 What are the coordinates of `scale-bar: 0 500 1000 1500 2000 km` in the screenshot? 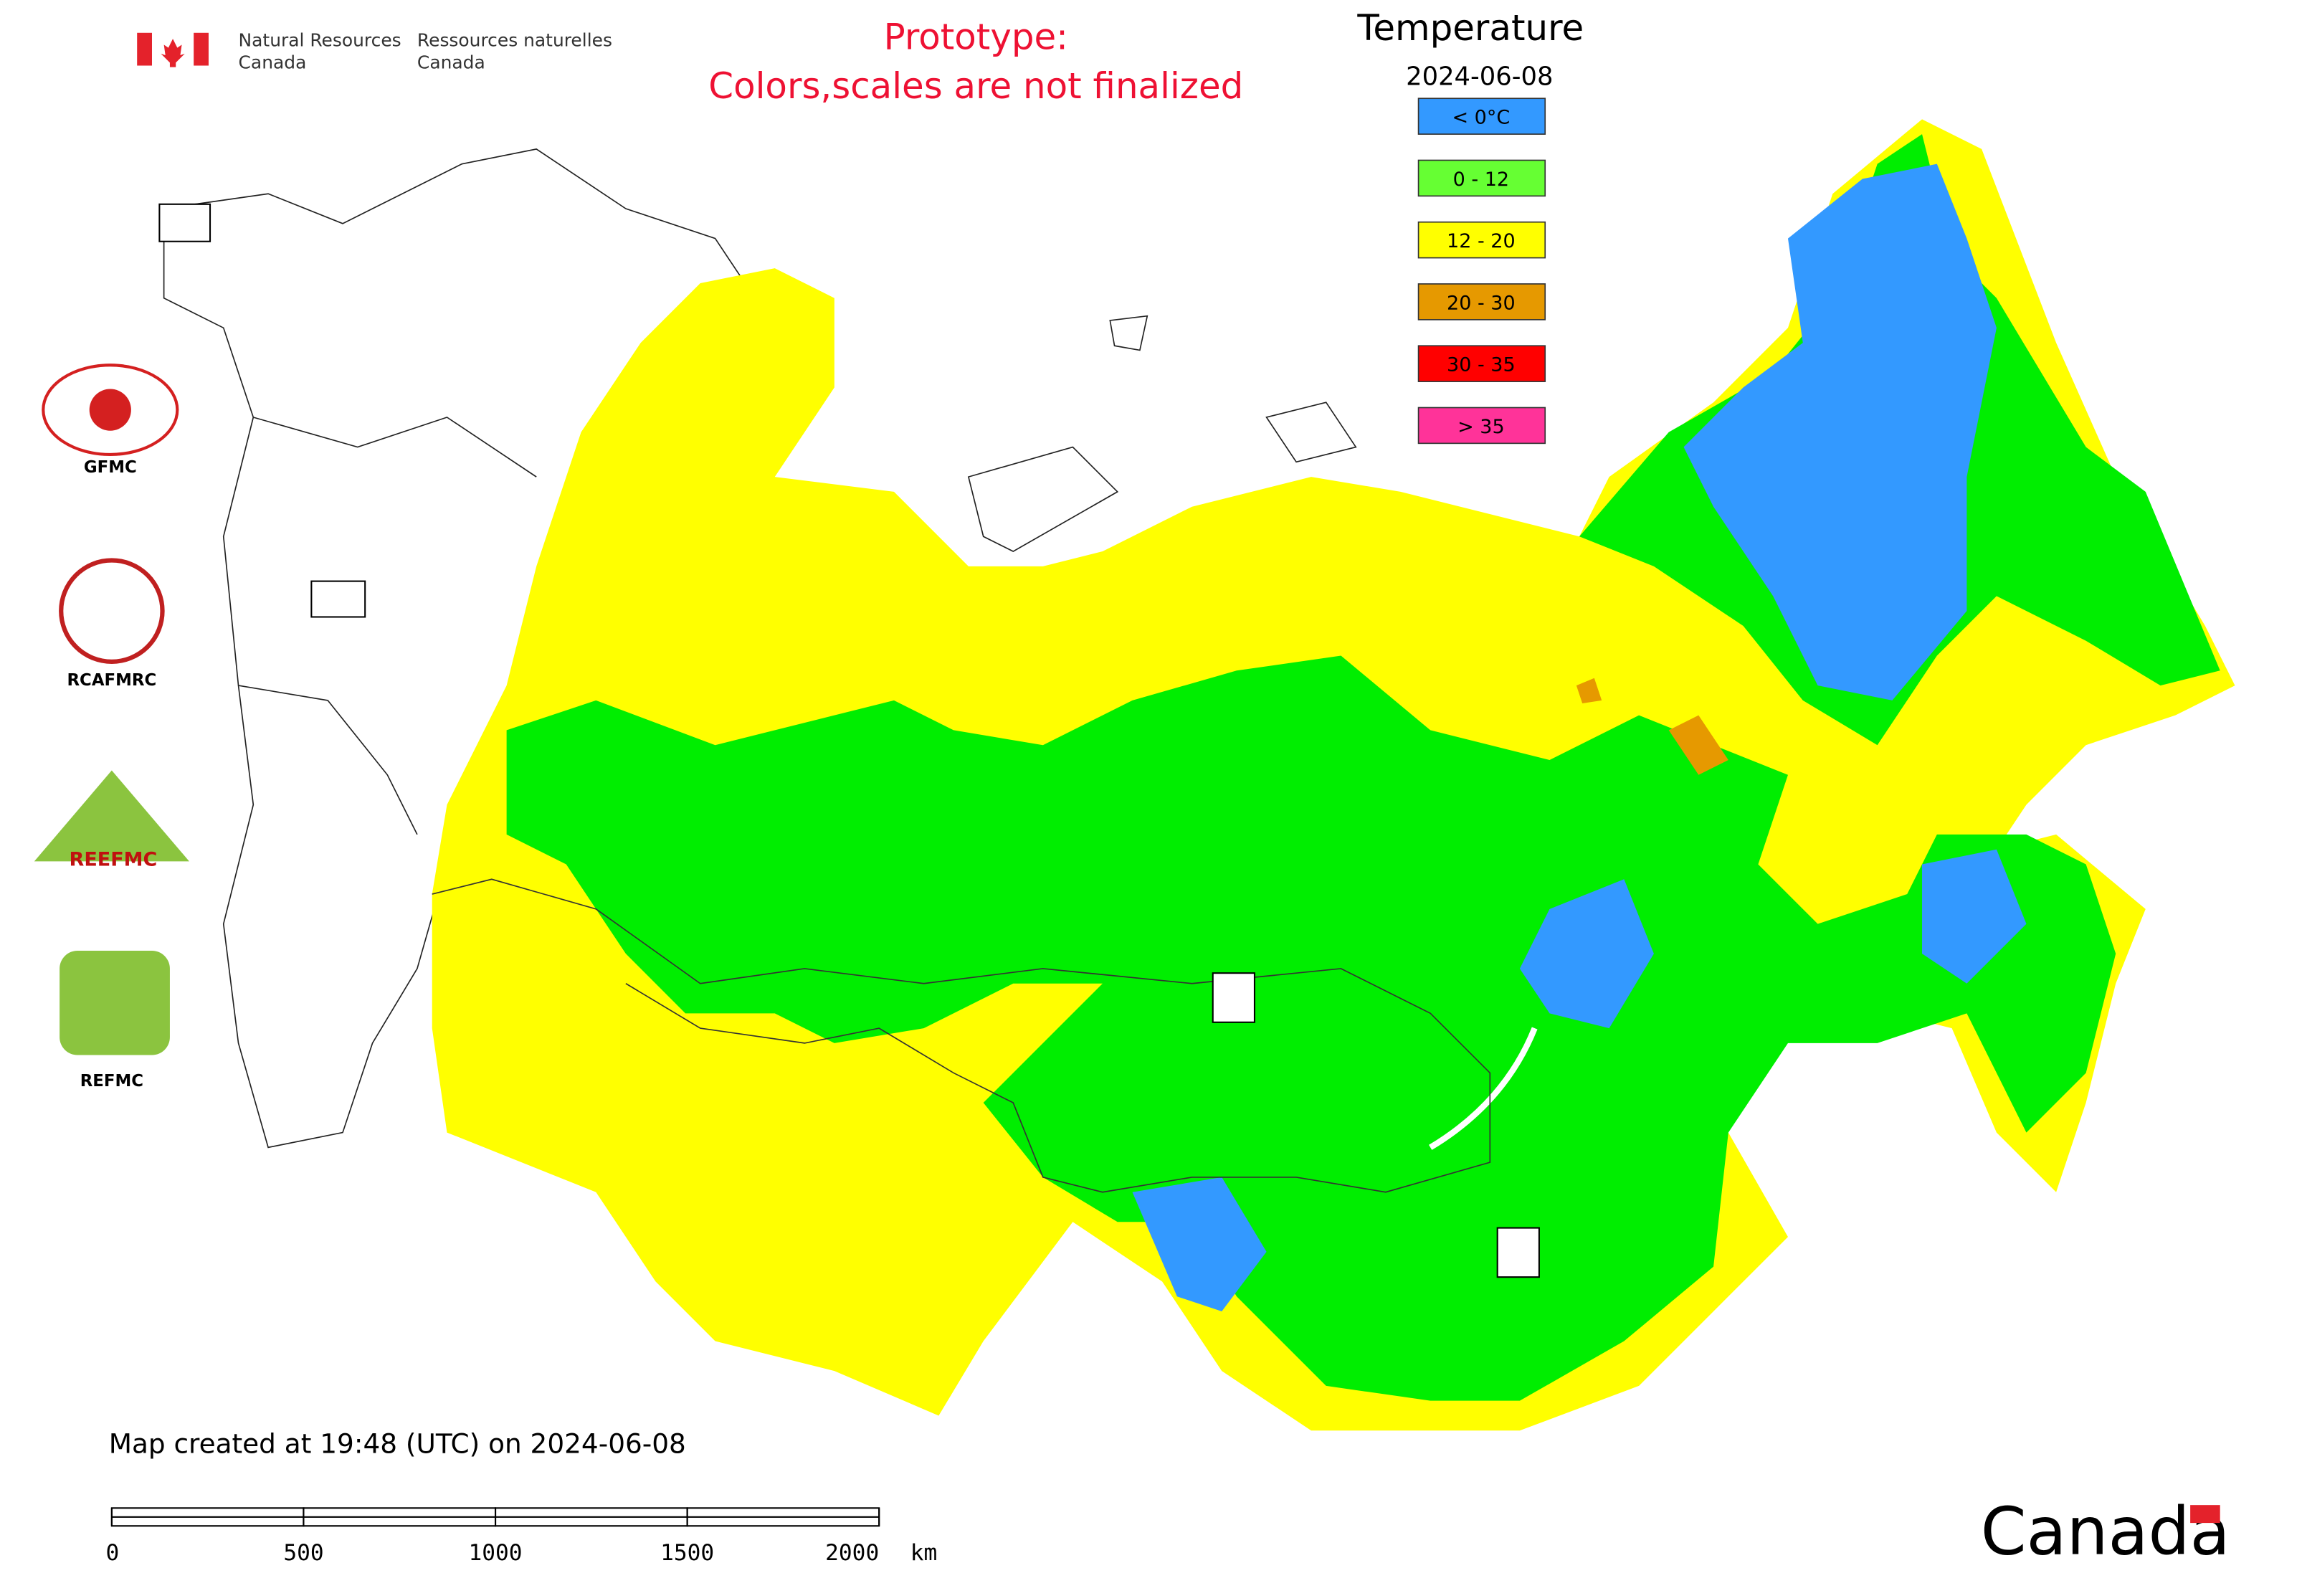 It's located at (522, 1536).